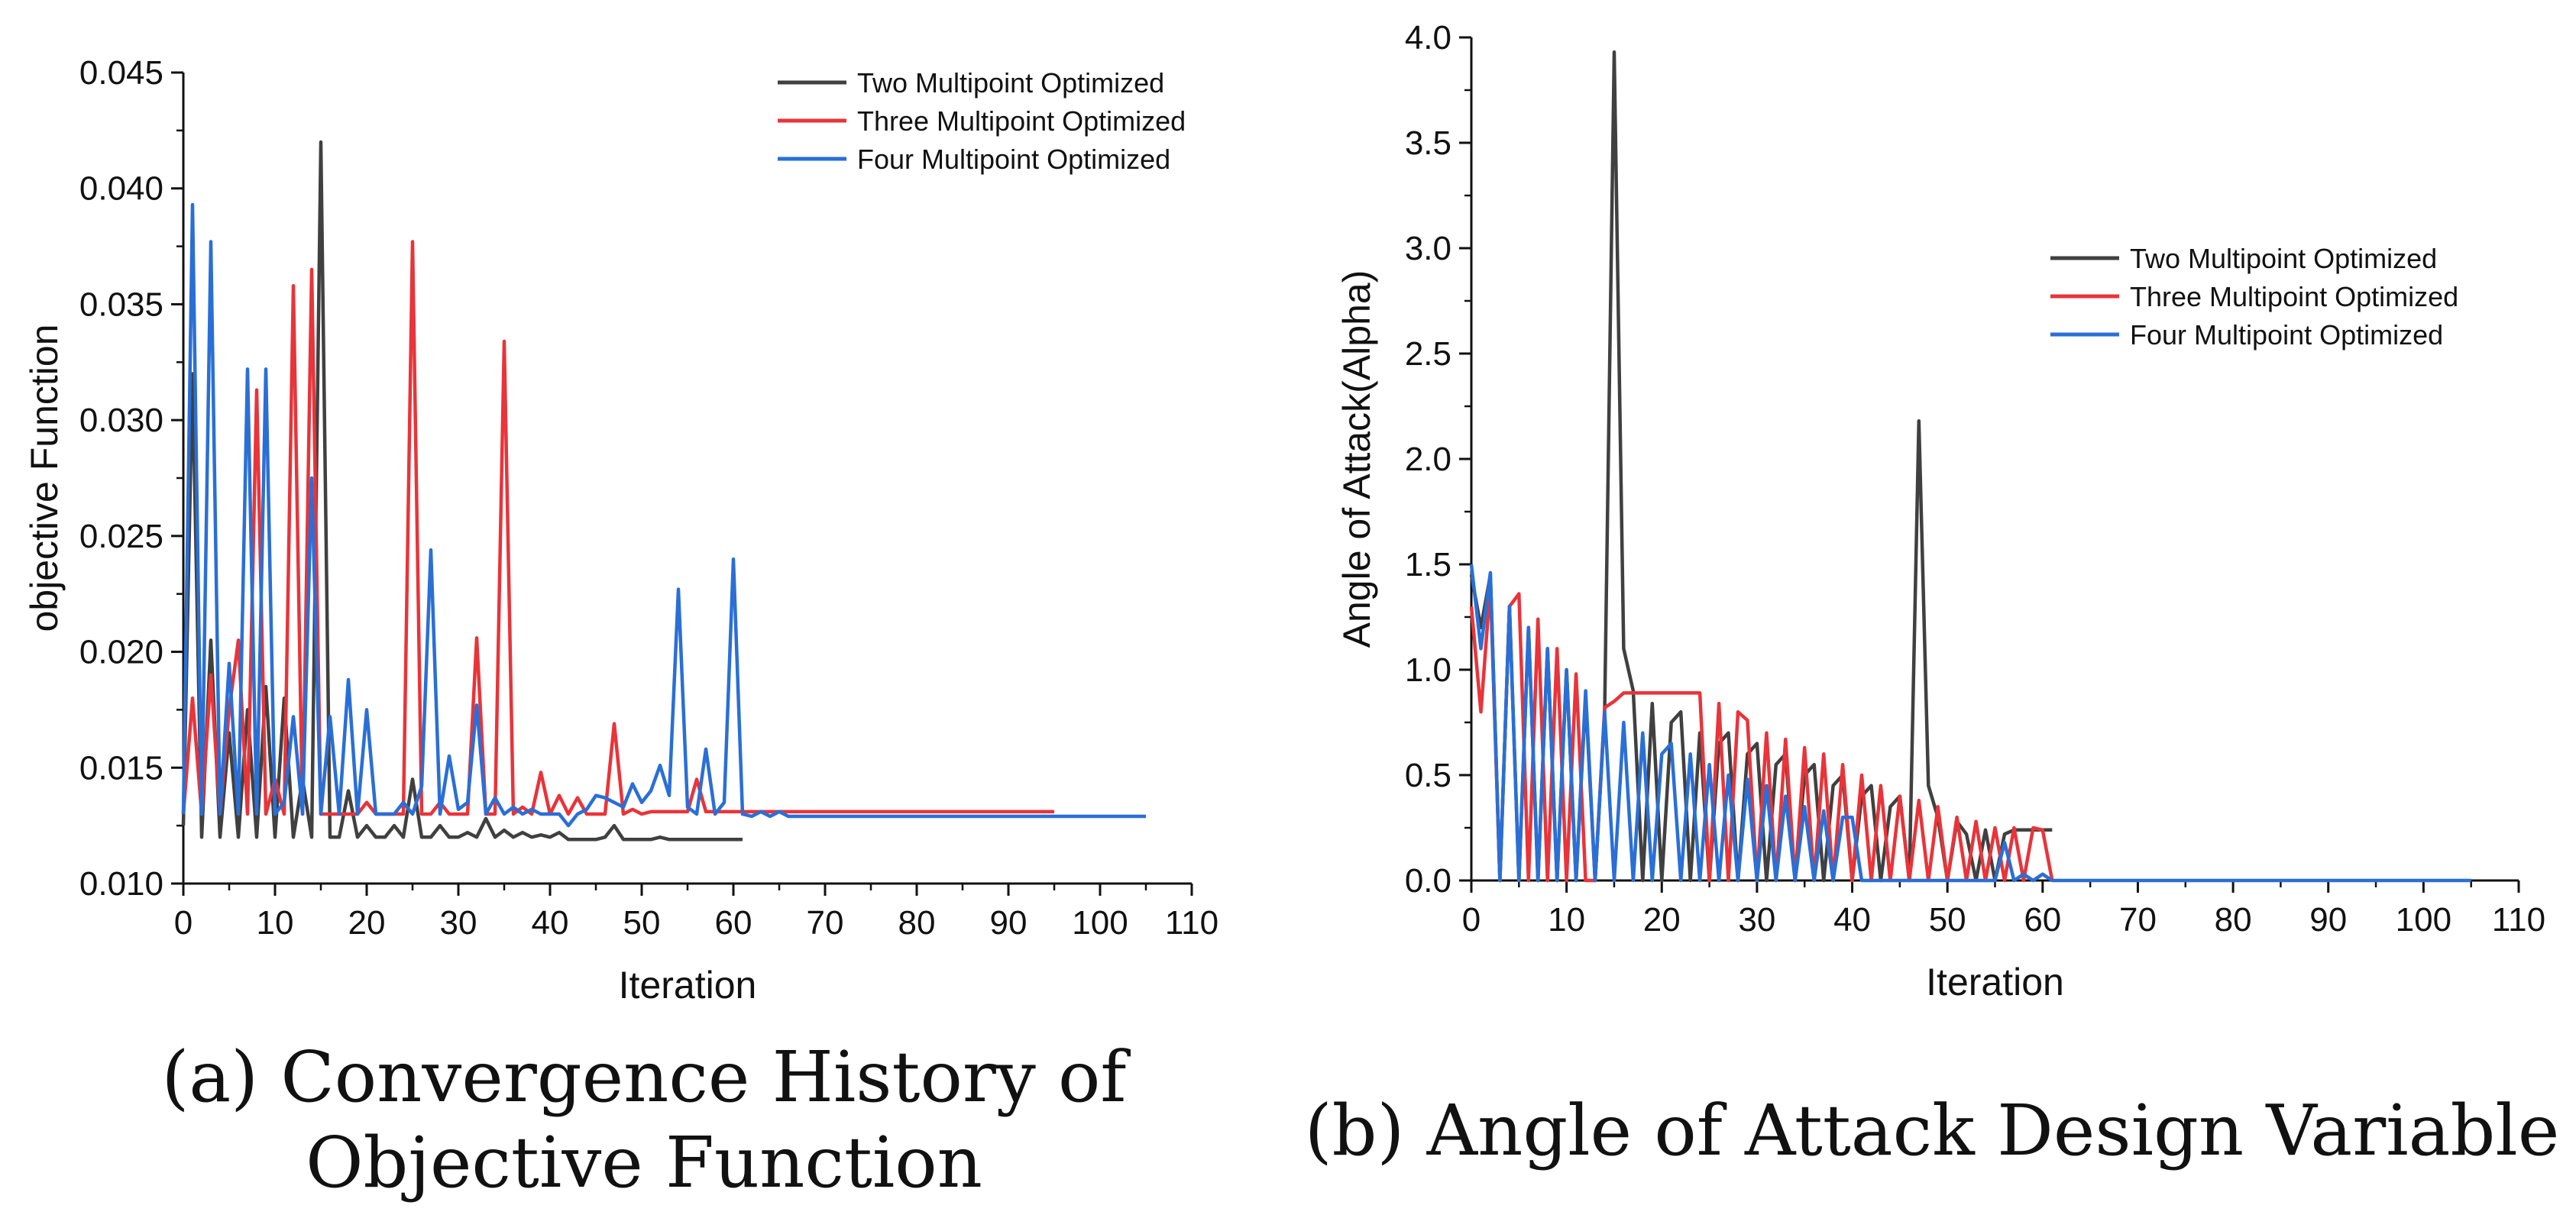 The height and width of the screenshot is (1231, 2576). I want to click on caption-b: (b) Angle of Attack Design Variable, so click(1932, 1130).